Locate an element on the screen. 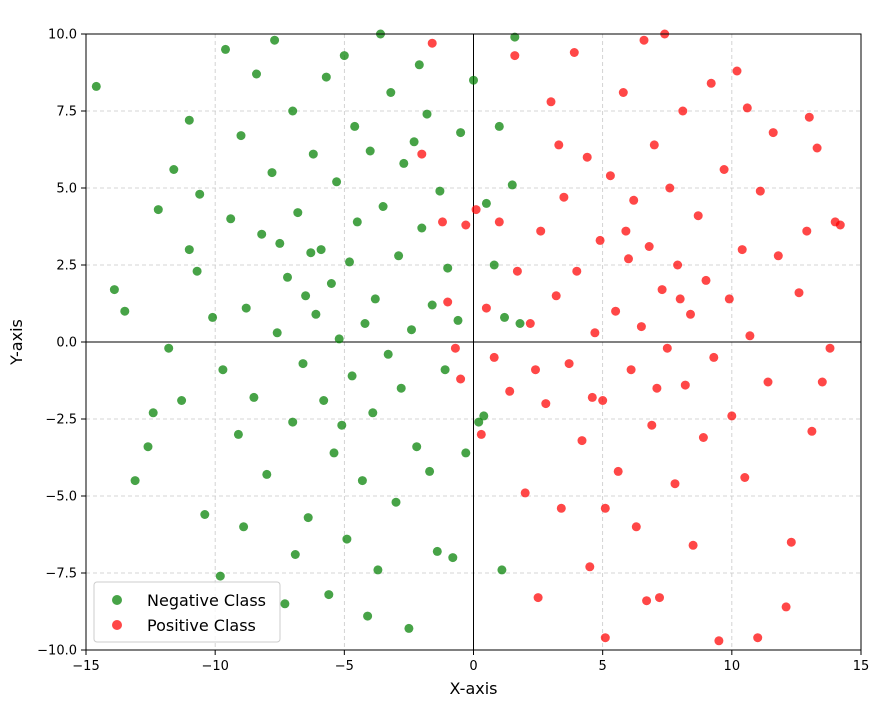 This screenshot has height=711, width=879. x-tick-label-6: 15 is located at coordinates (861, 666).